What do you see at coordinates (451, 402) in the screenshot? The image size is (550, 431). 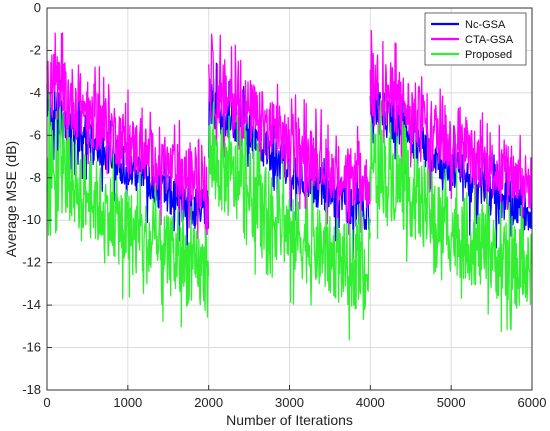 I see `x-tick-label-5: 5000` at bounding box center [451, 402].